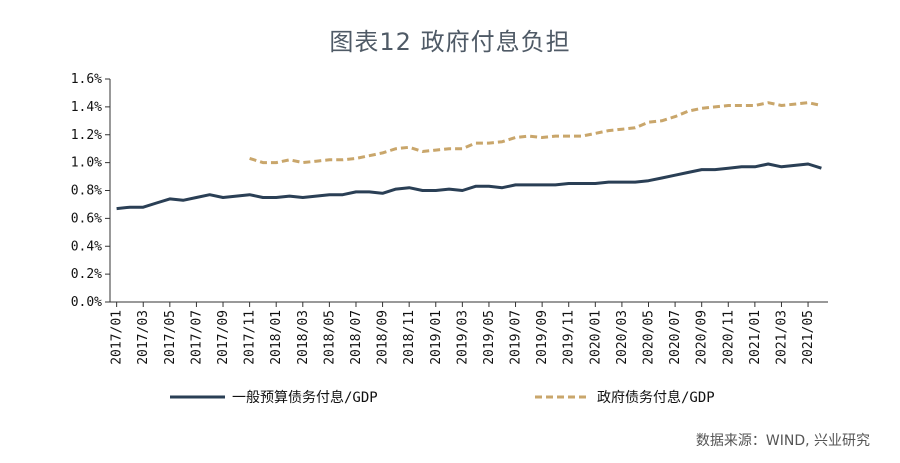 The width and height of the screenshot is (900, 463). I want to click on x-tick-label: 2020/07, so click(675, 337).